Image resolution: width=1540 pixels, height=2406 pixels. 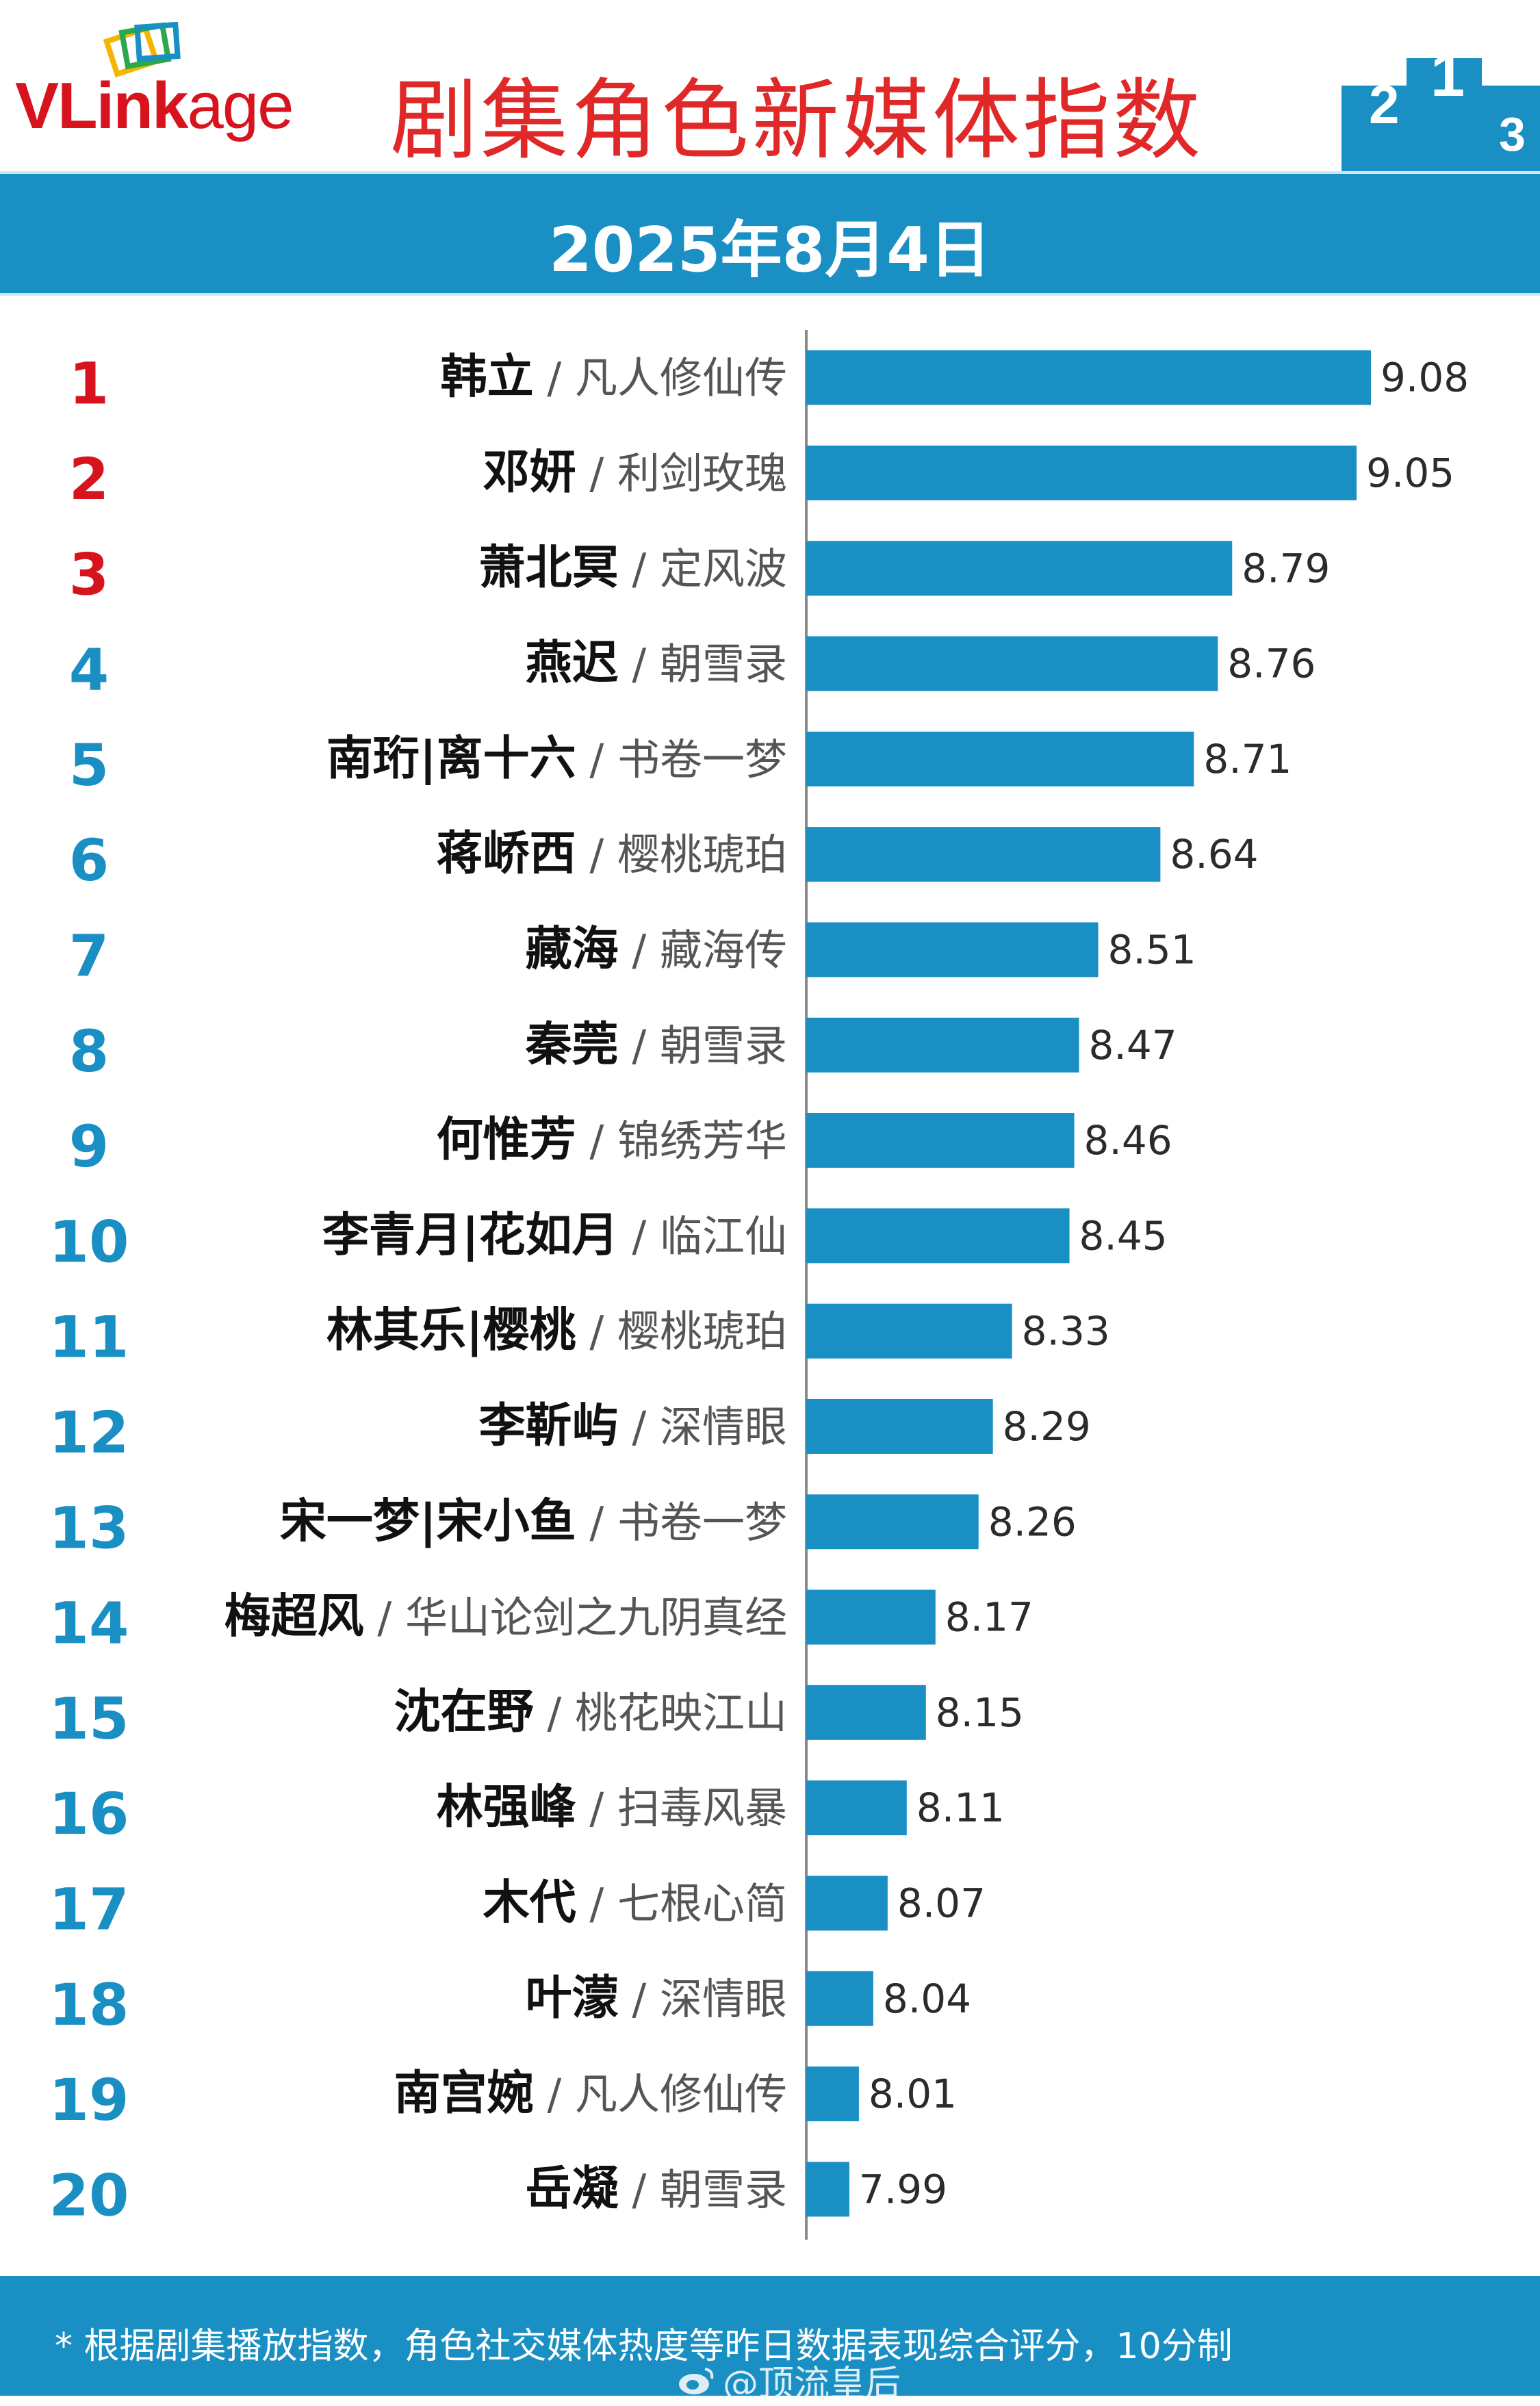 I want to click on chart-date: 2025年8月4日, so click(x=770, y=250).